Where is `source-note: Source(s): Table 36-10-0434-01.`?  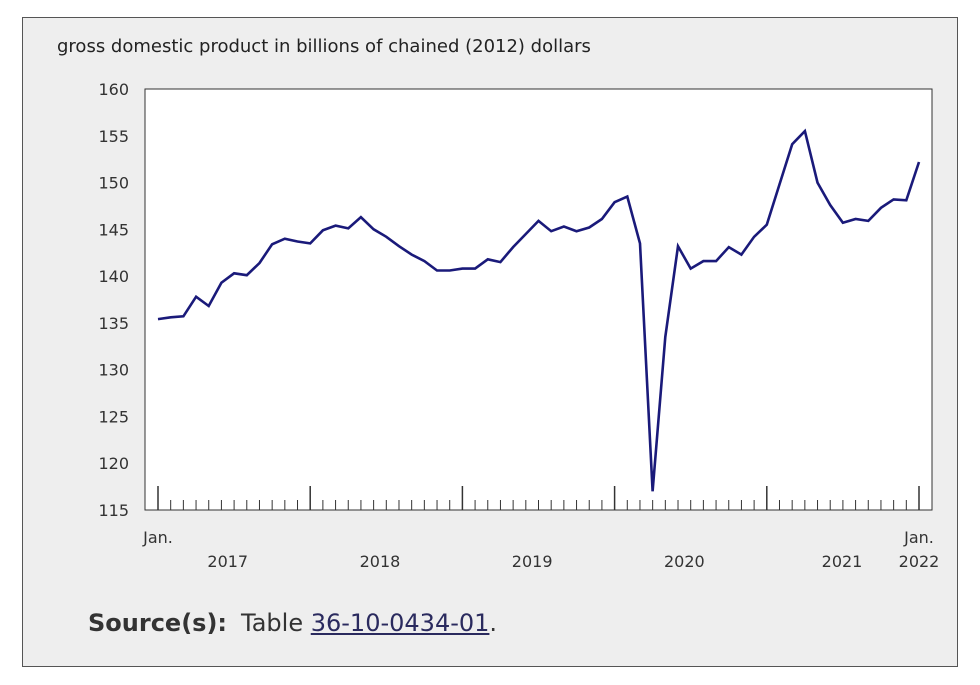
source-note: Source(s): Table 36-10-0434-01. is located at coordinates (292, 623).